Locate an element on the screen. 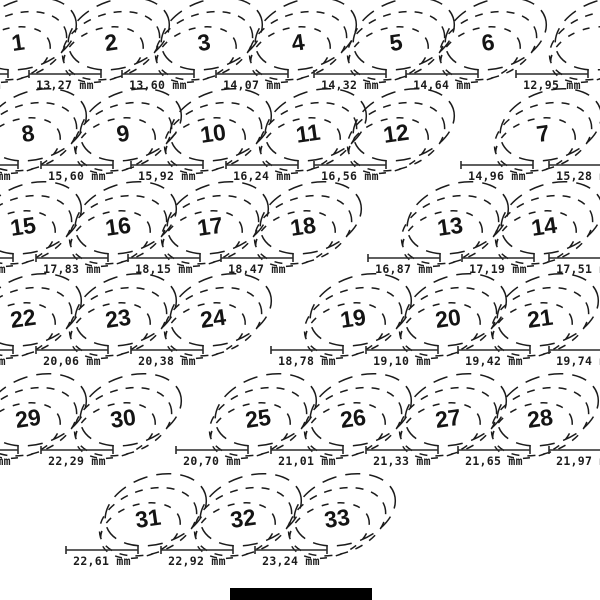 The height and width of the screenshot is (600, 600). diameter-measure: 17,51 mm is located at coordinates (7, 265).